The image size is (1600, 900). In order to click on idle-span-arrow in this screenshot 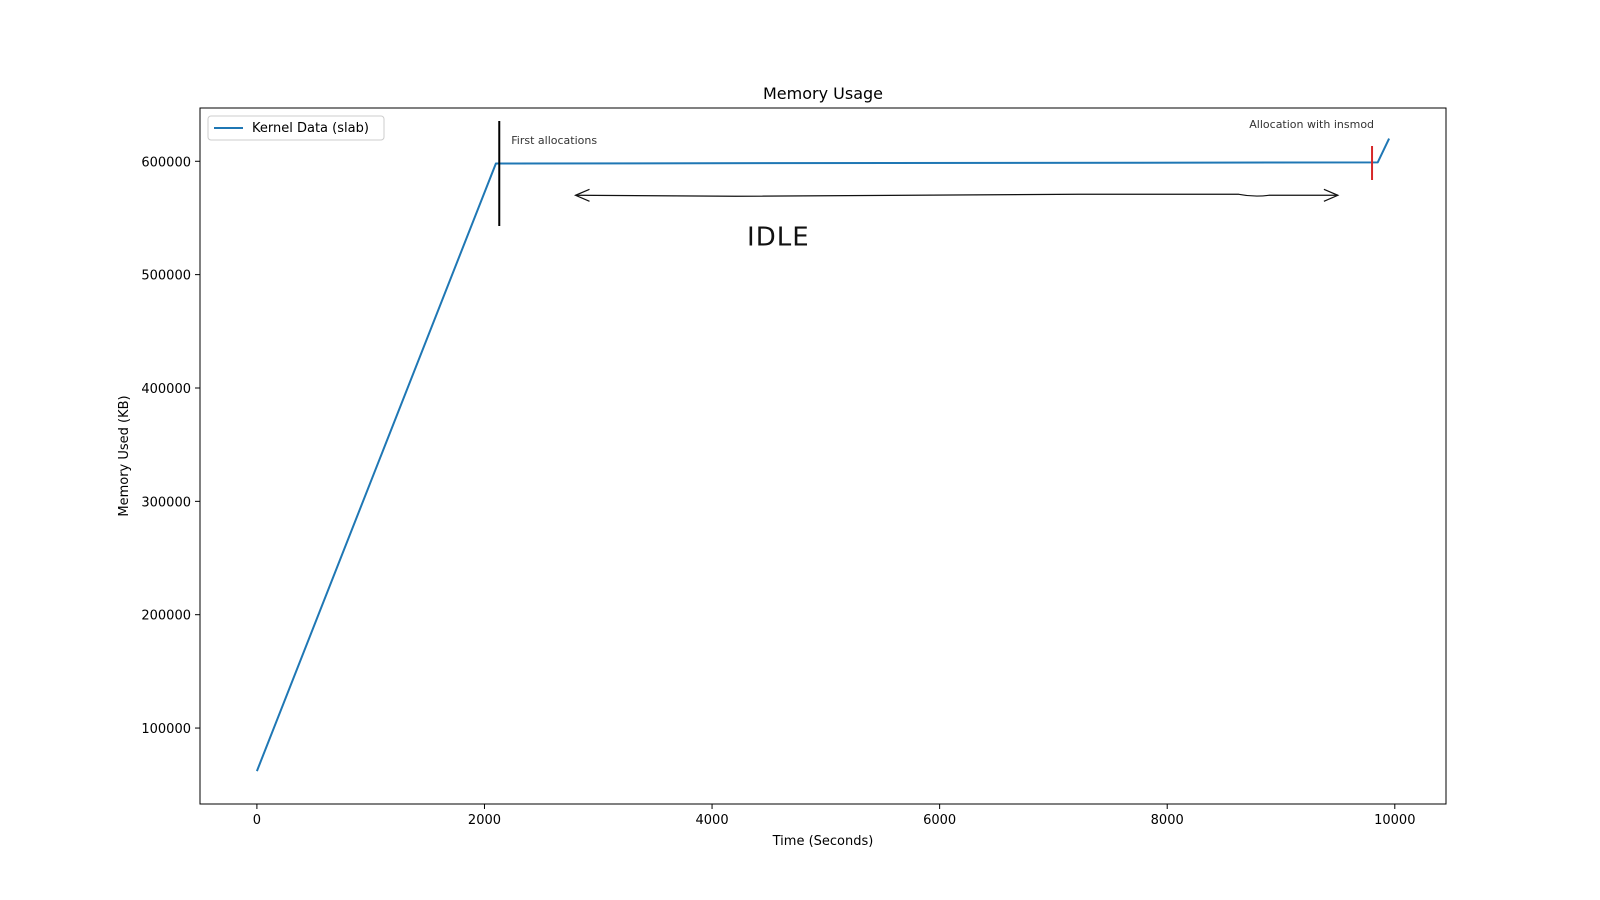, I will do `click(956, 195)`.